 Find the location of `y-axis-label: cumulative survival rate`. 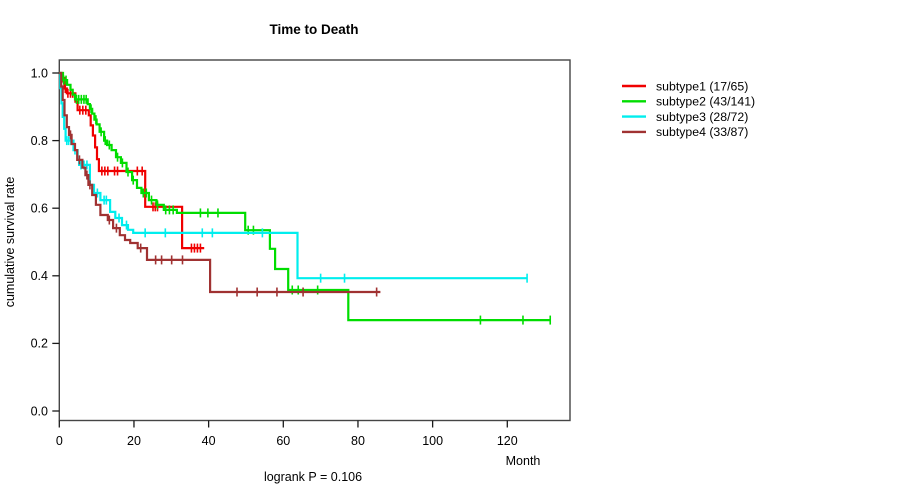

y-axis-label: cumulative survival rate is located at coordinates (10, 242).